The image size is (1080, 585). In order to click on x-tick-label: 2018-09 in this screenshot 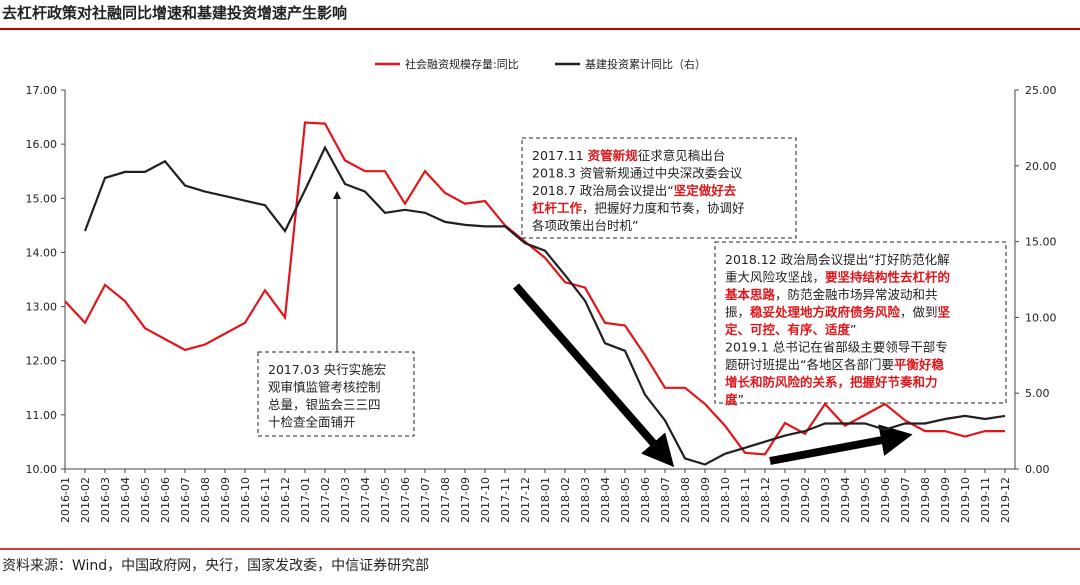, I will do `click(705, 500)`.